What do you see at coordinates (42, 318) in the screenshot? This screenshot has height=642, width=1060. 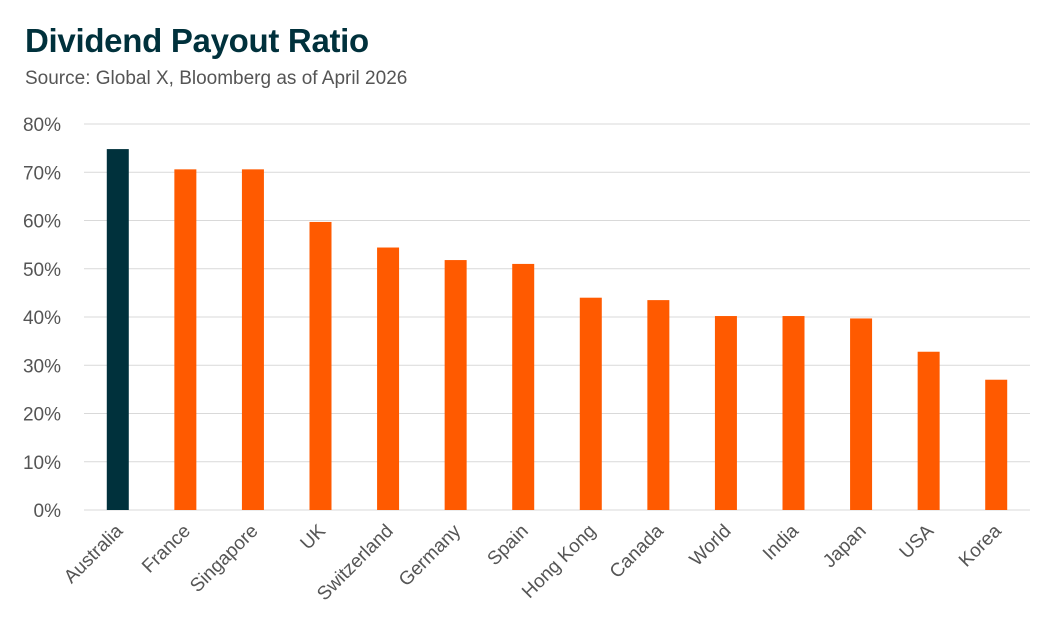 I see `y-tick-label: 40%` at bounding box center [42, 318].